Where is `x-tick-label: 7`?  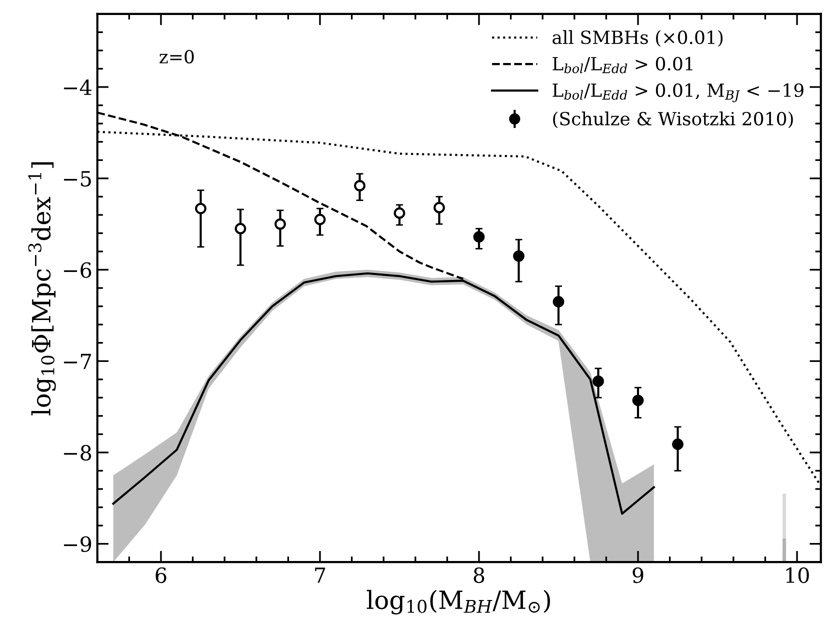
x-tick-label: 7 is located at coordinates (320, 575).